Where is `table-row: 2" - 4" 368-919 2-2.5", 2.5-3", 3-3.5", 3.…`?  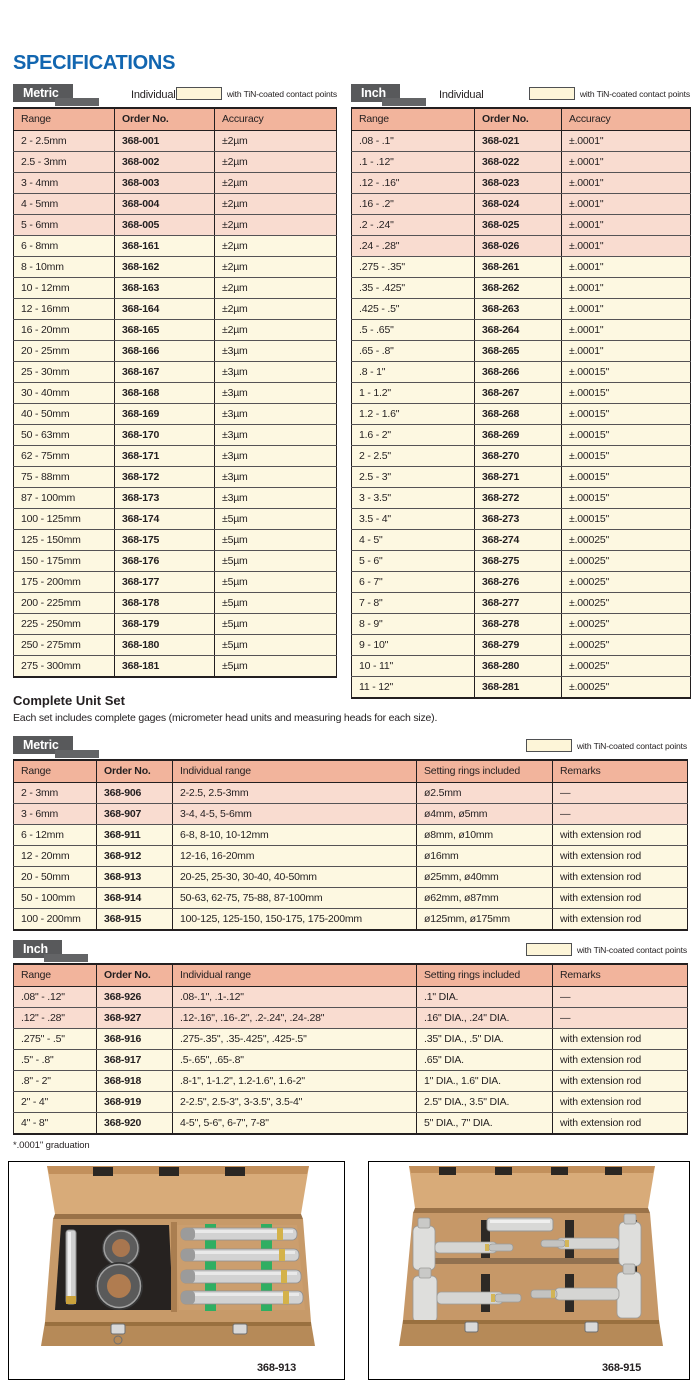
table-row: 2" - 4" 368-919 2-2.5", 2.5-3", 3-3.5", 3.… is located at coordinates (350, 1102).